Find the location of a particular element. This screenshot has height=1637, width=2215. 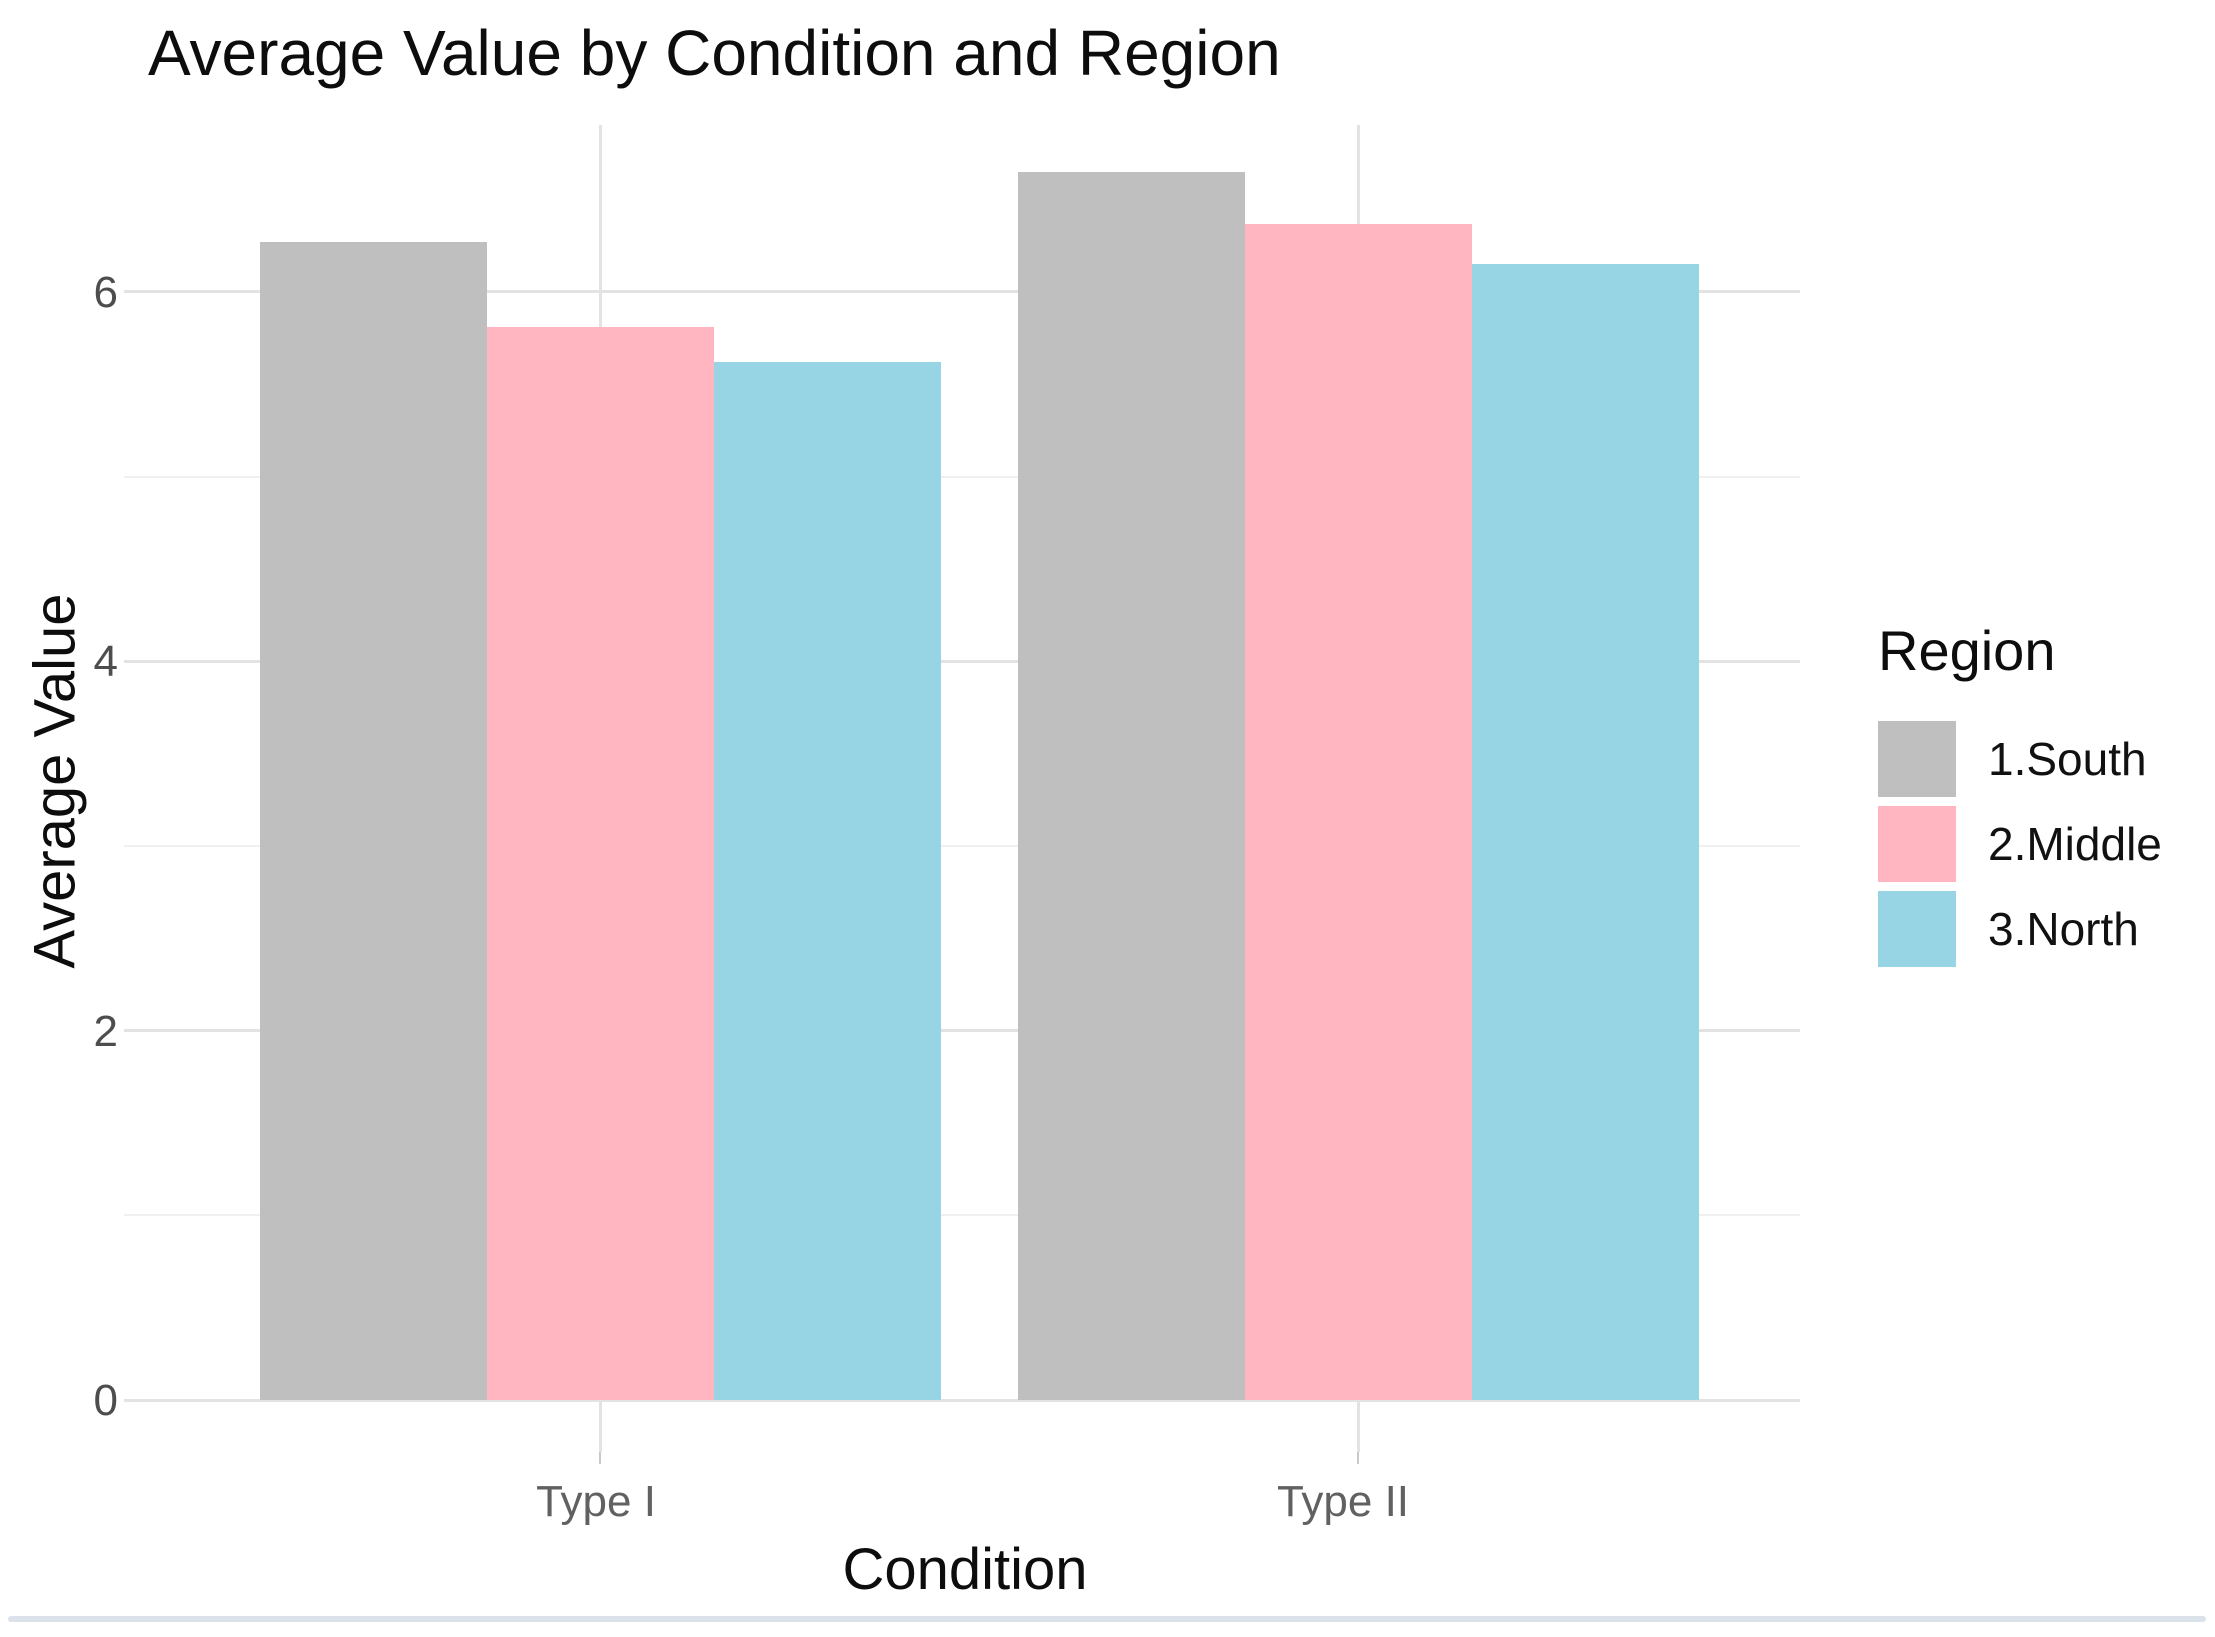

y-tick-label-6: 6 is located at coordinates (105, 292).